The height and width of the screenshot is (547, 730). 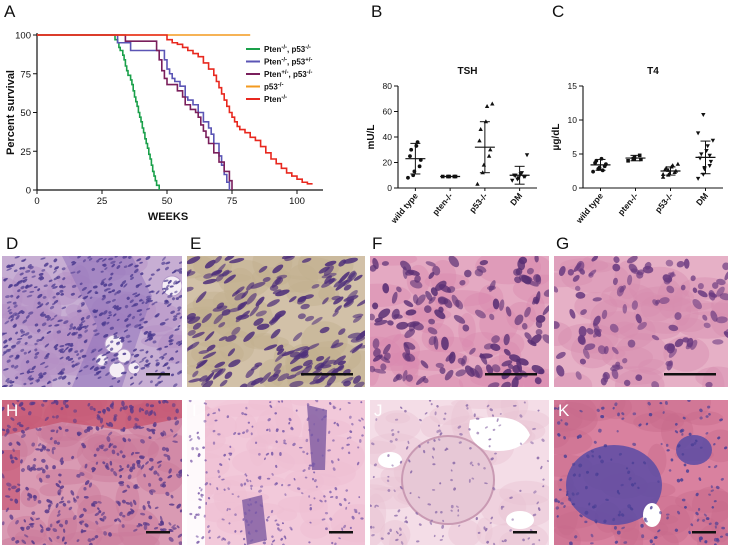 I want to click on x-tick-label: p53-/-, so click(x=664, y=203).